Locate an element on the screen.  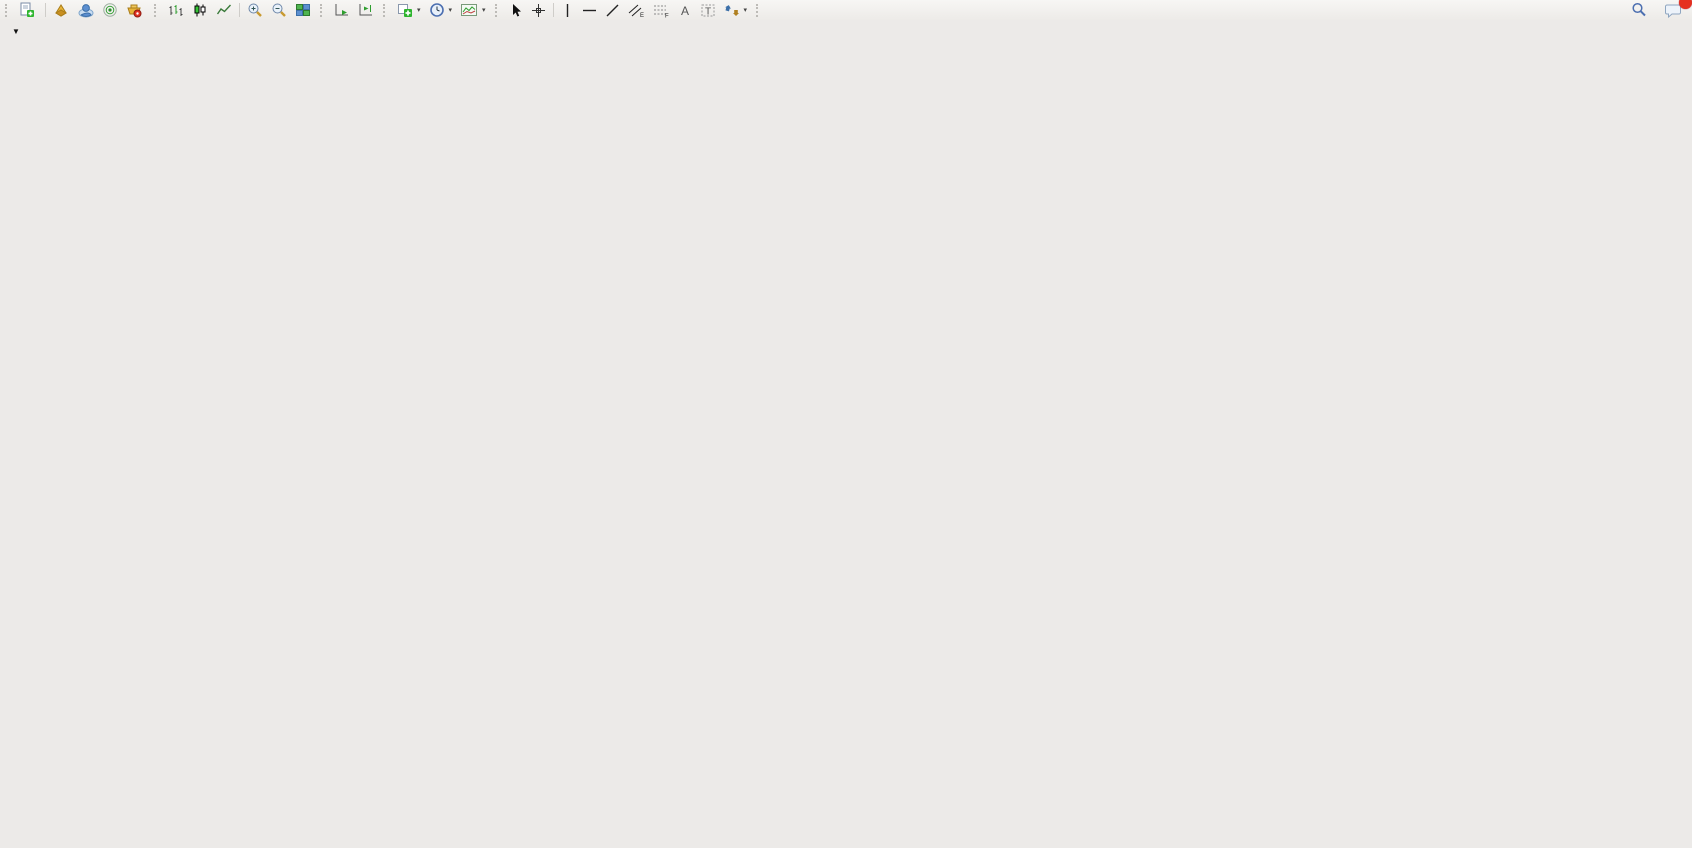
search-icon is located at coordinates (1639, 9).